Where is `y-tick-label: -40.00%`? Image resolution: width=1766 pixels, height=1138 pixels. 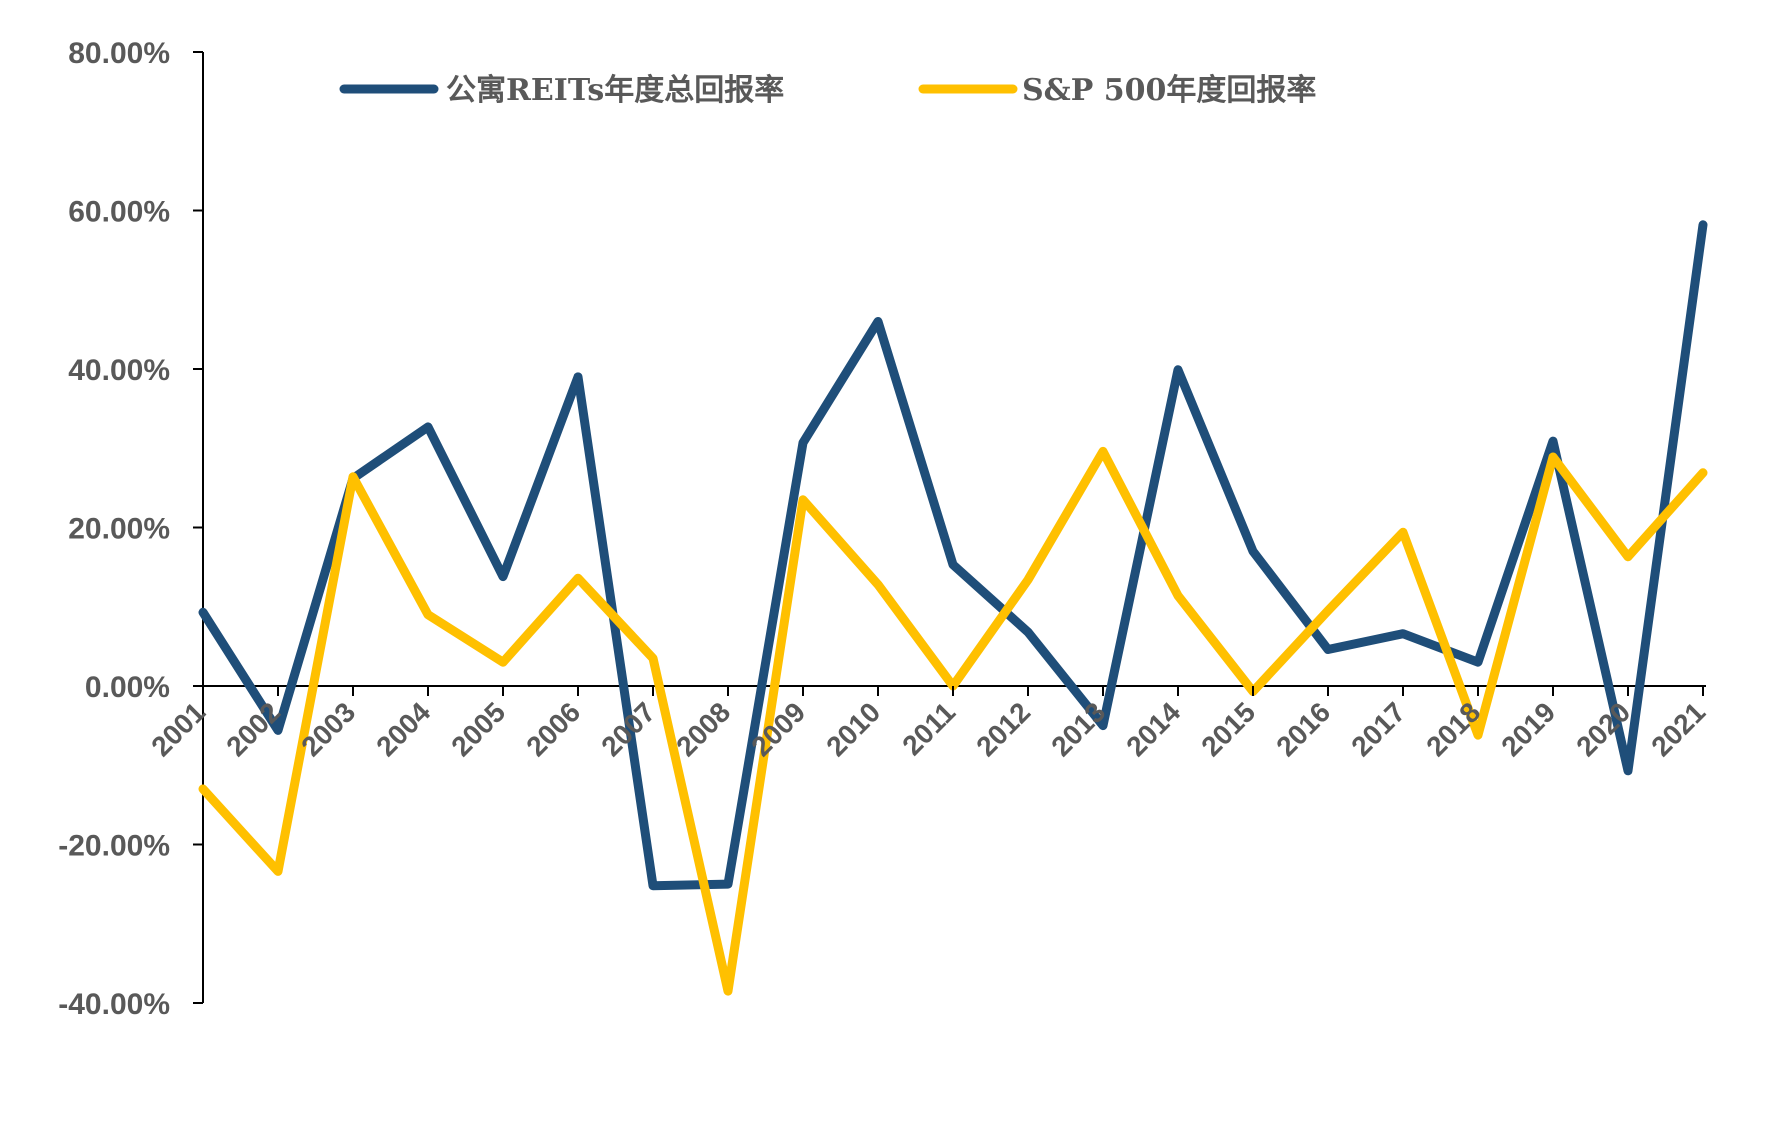 y-tick-label: -40.00% is located at coordinates (114, 1004).